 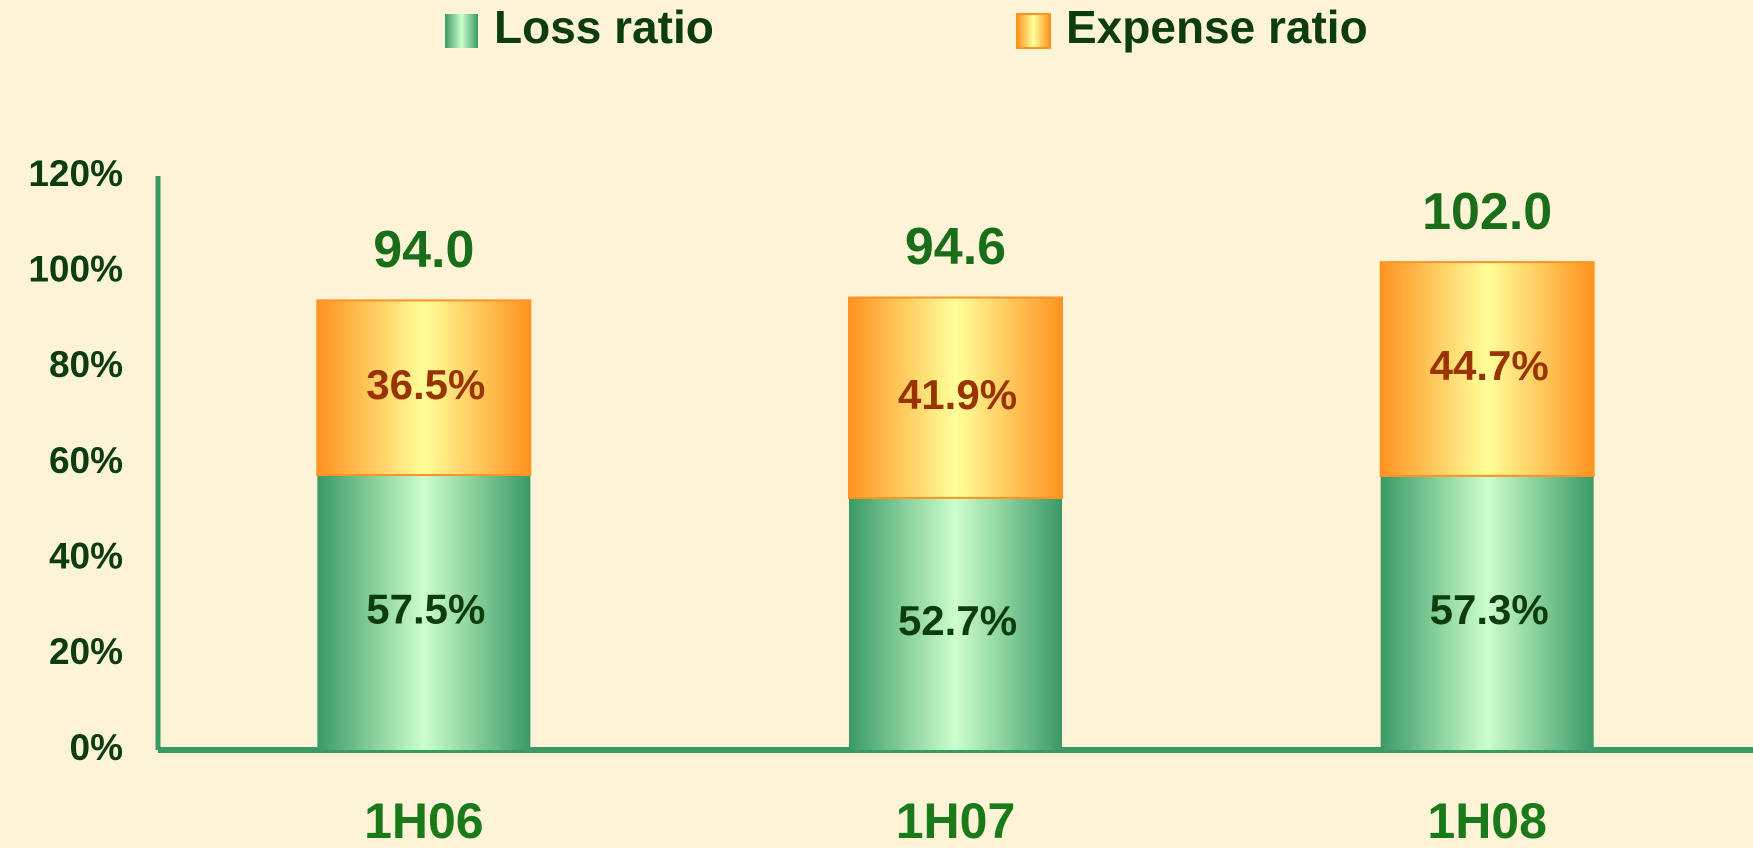 I want to click on y-tick-label: 60%, so click(x=86, y=460).